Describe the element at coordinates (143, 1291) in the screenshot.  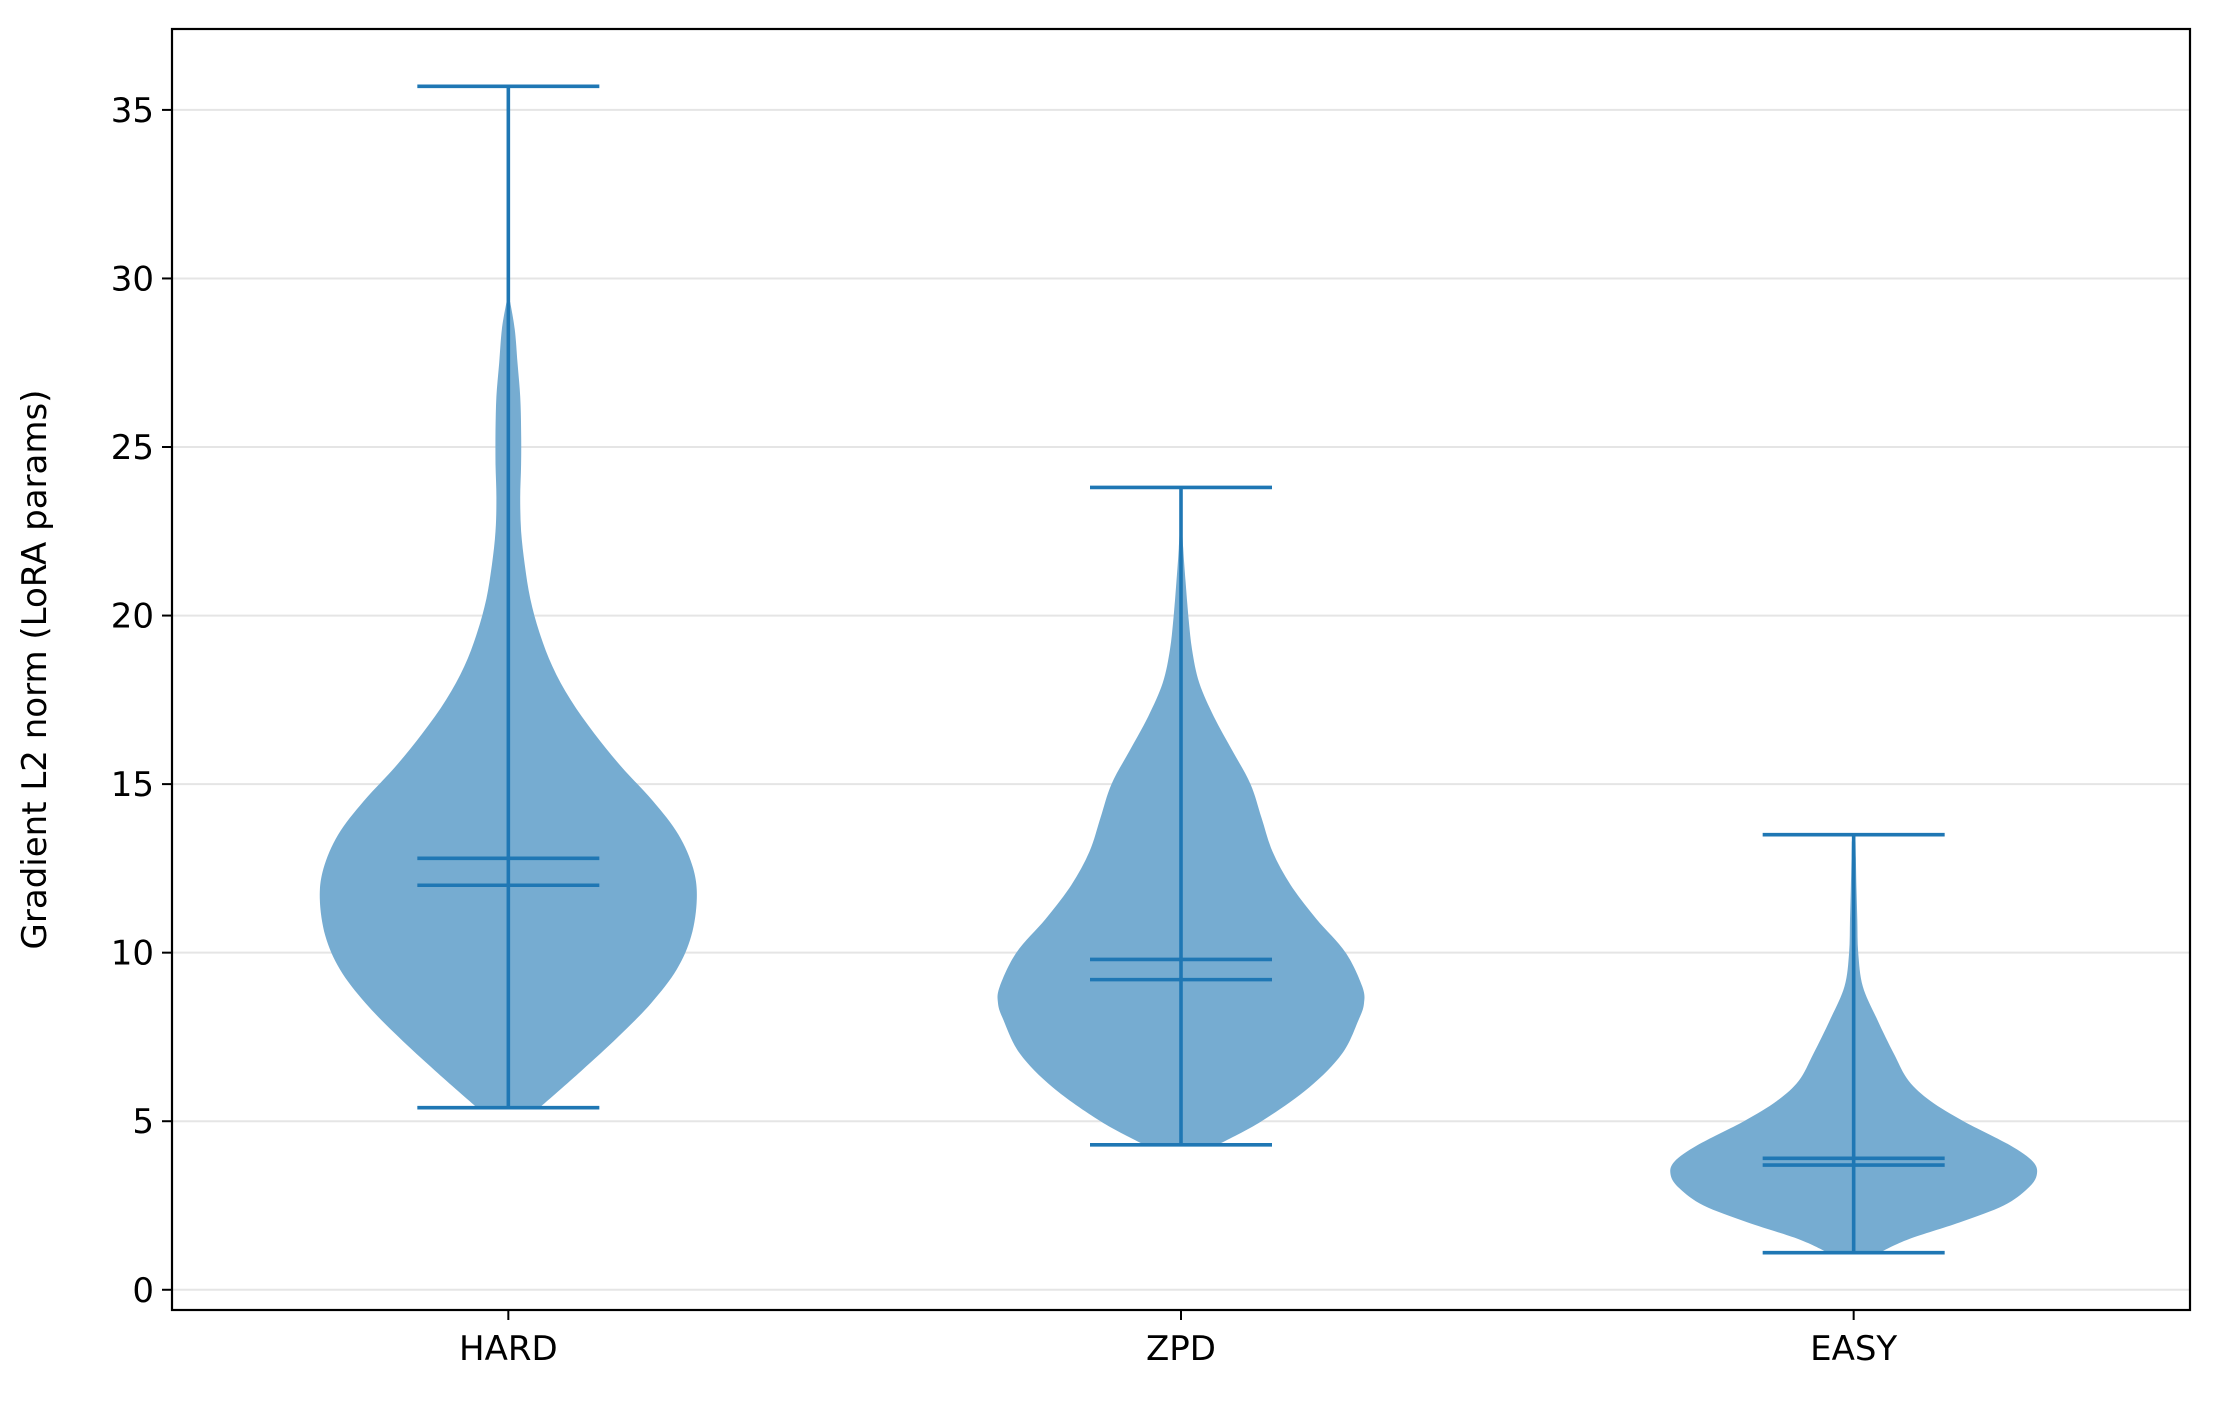
I see `y-tick-label: 0` at that location.